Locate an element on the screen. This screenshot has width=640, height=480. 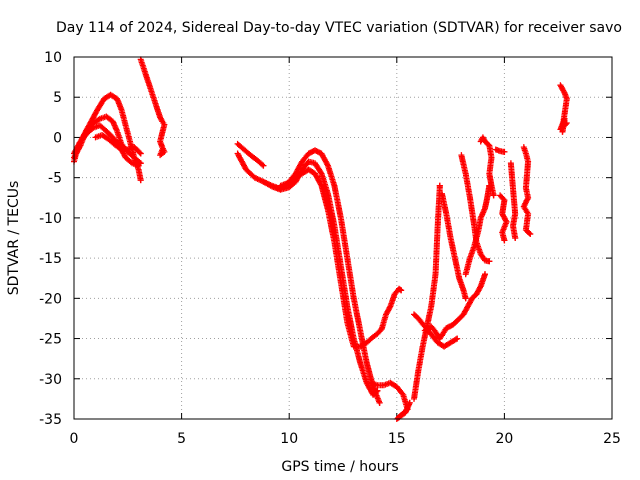
y-tick-label: 10 is located at coordinates (53, 58).